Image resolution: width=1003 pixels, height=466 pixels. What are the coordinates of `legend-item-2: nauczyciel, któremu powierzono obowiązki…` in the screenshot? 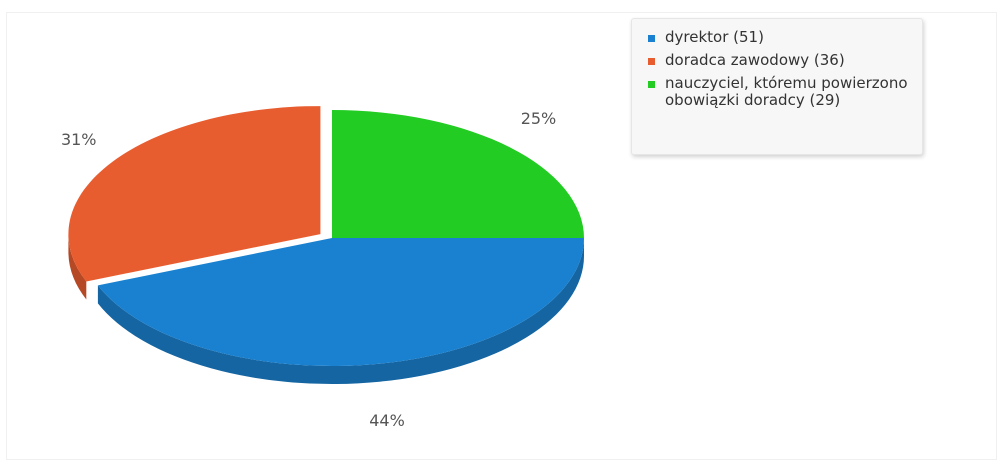 It's located at (780, 92).